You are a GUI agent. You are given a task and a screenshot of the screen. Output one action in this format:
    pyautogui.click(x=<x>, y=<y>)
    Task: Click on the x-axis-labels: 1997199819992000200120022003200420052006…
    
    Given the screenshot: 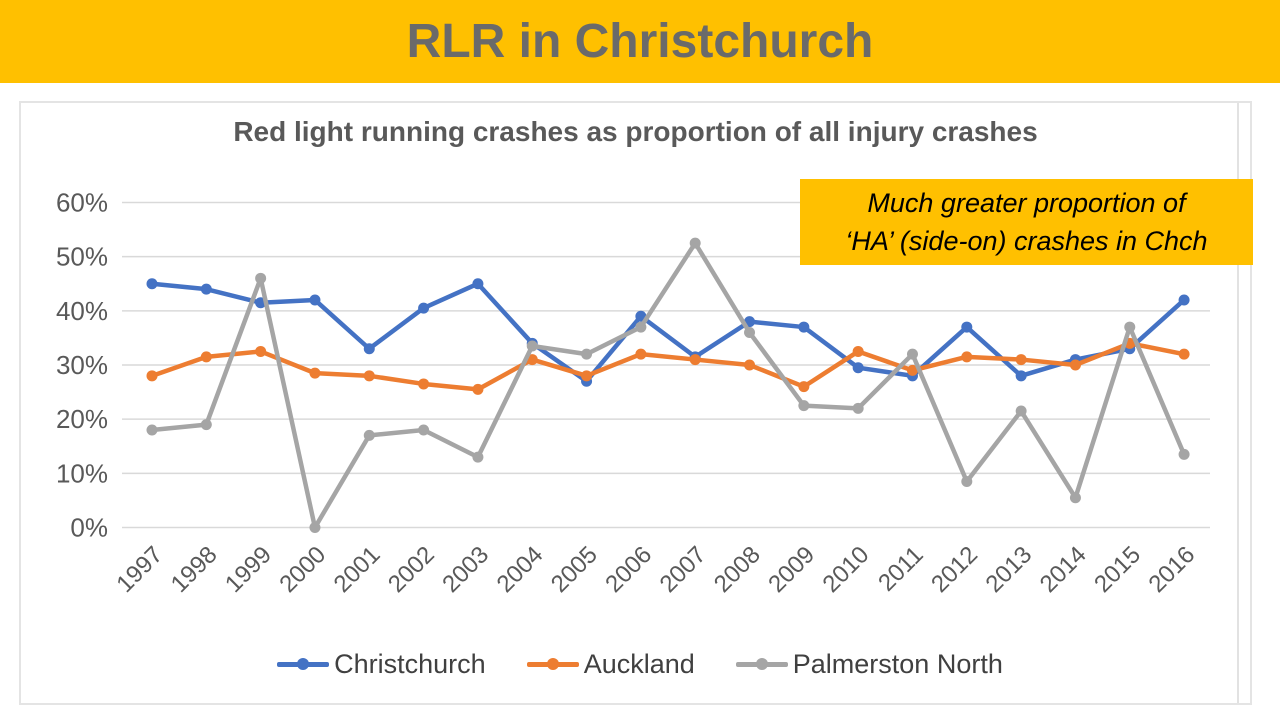 What is the action you would take?
    pyautogui.click(x=655, y=569)
    